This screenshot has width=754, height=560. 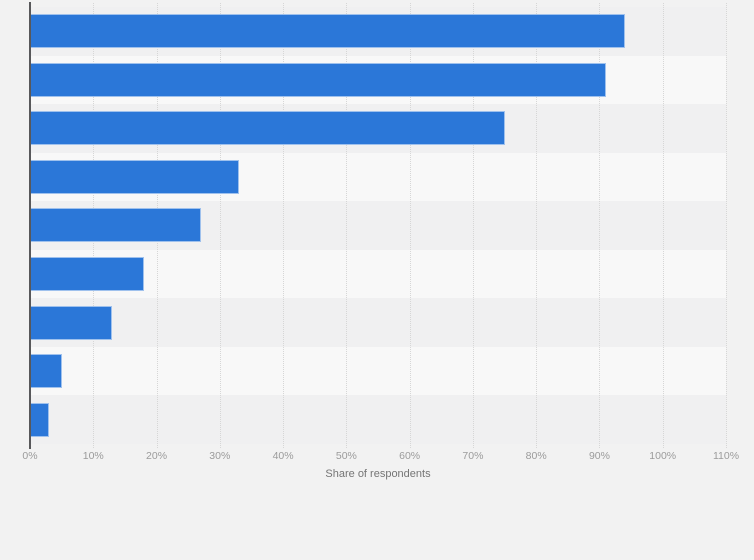 I want to click on x-tick-label: 0%, so click(x=30, y=456).